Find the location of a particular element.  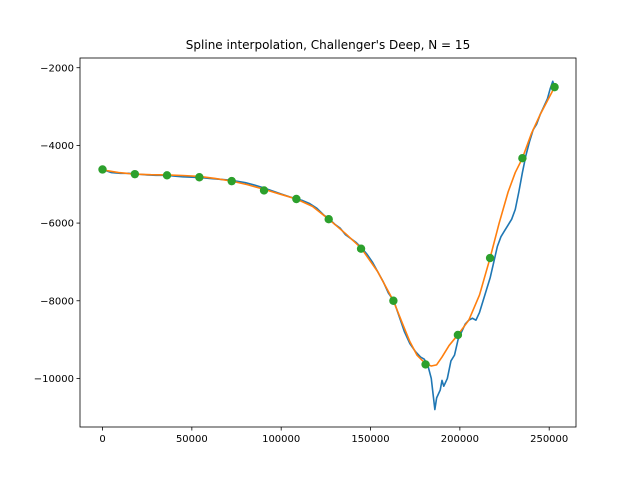

y-tick-label: −2000 is located at coordinates (57, 68).